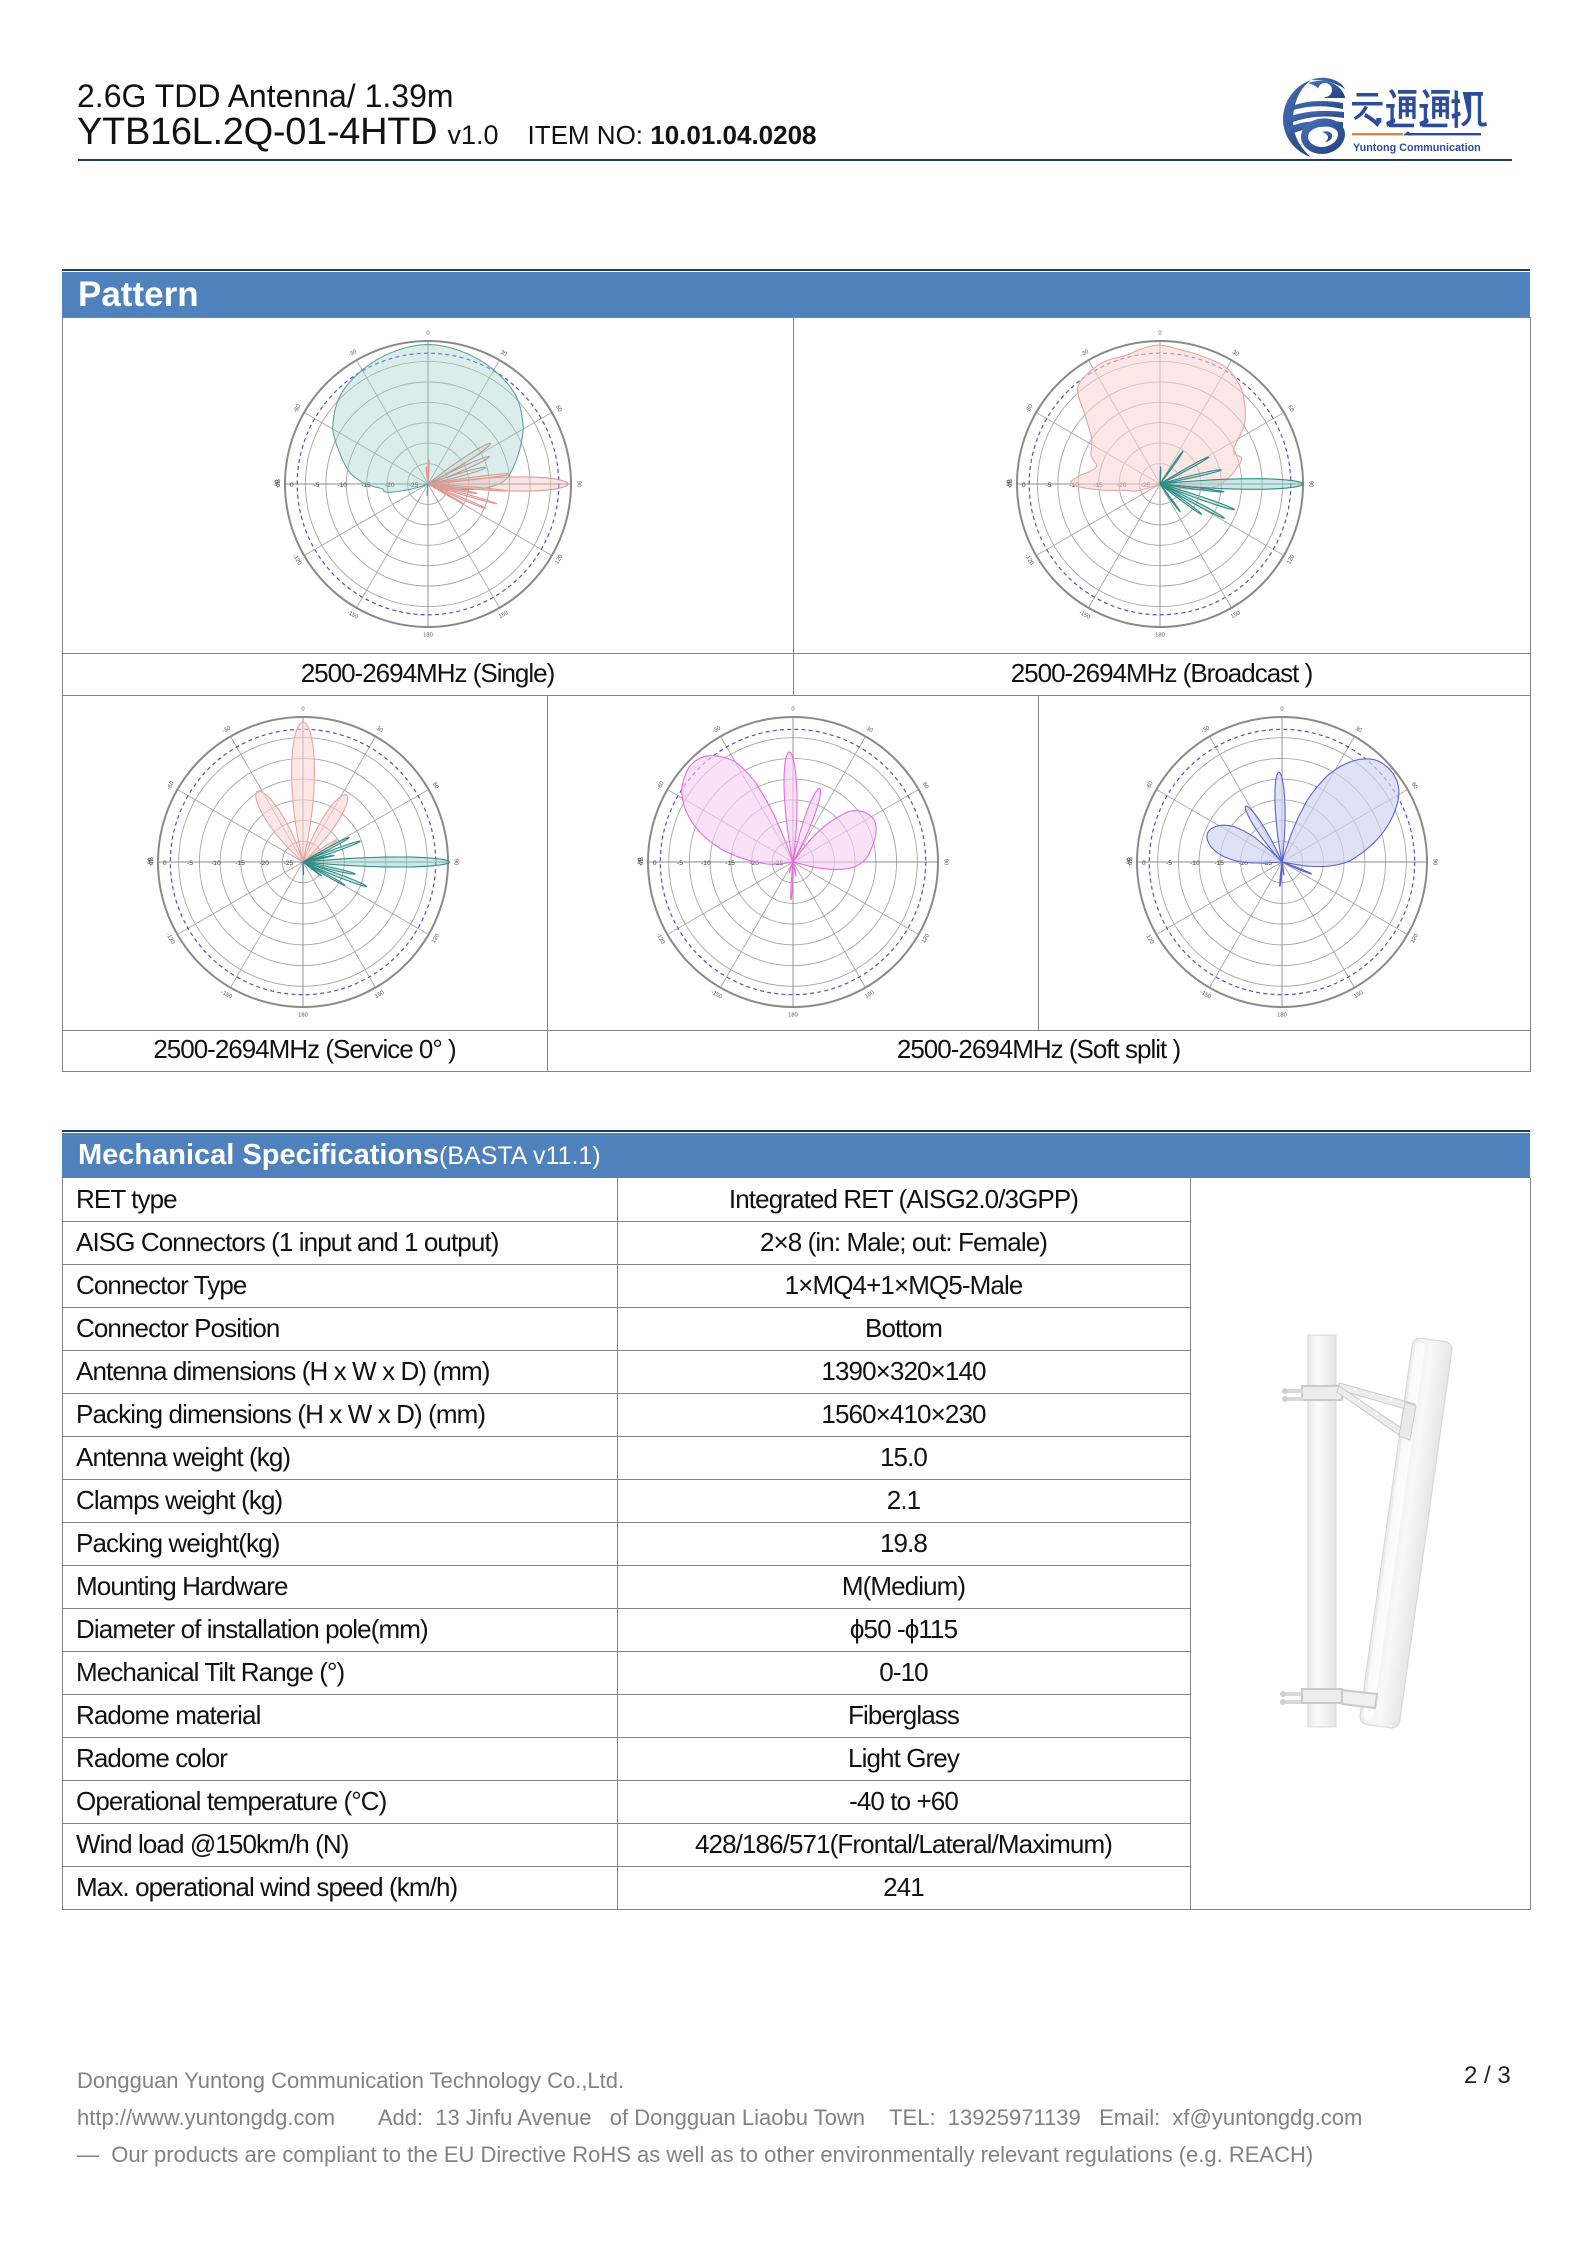  Describe the element at coordinates (1417, 148) in the screenshot. I see `svg-text: Yuntong Communication` at that location.